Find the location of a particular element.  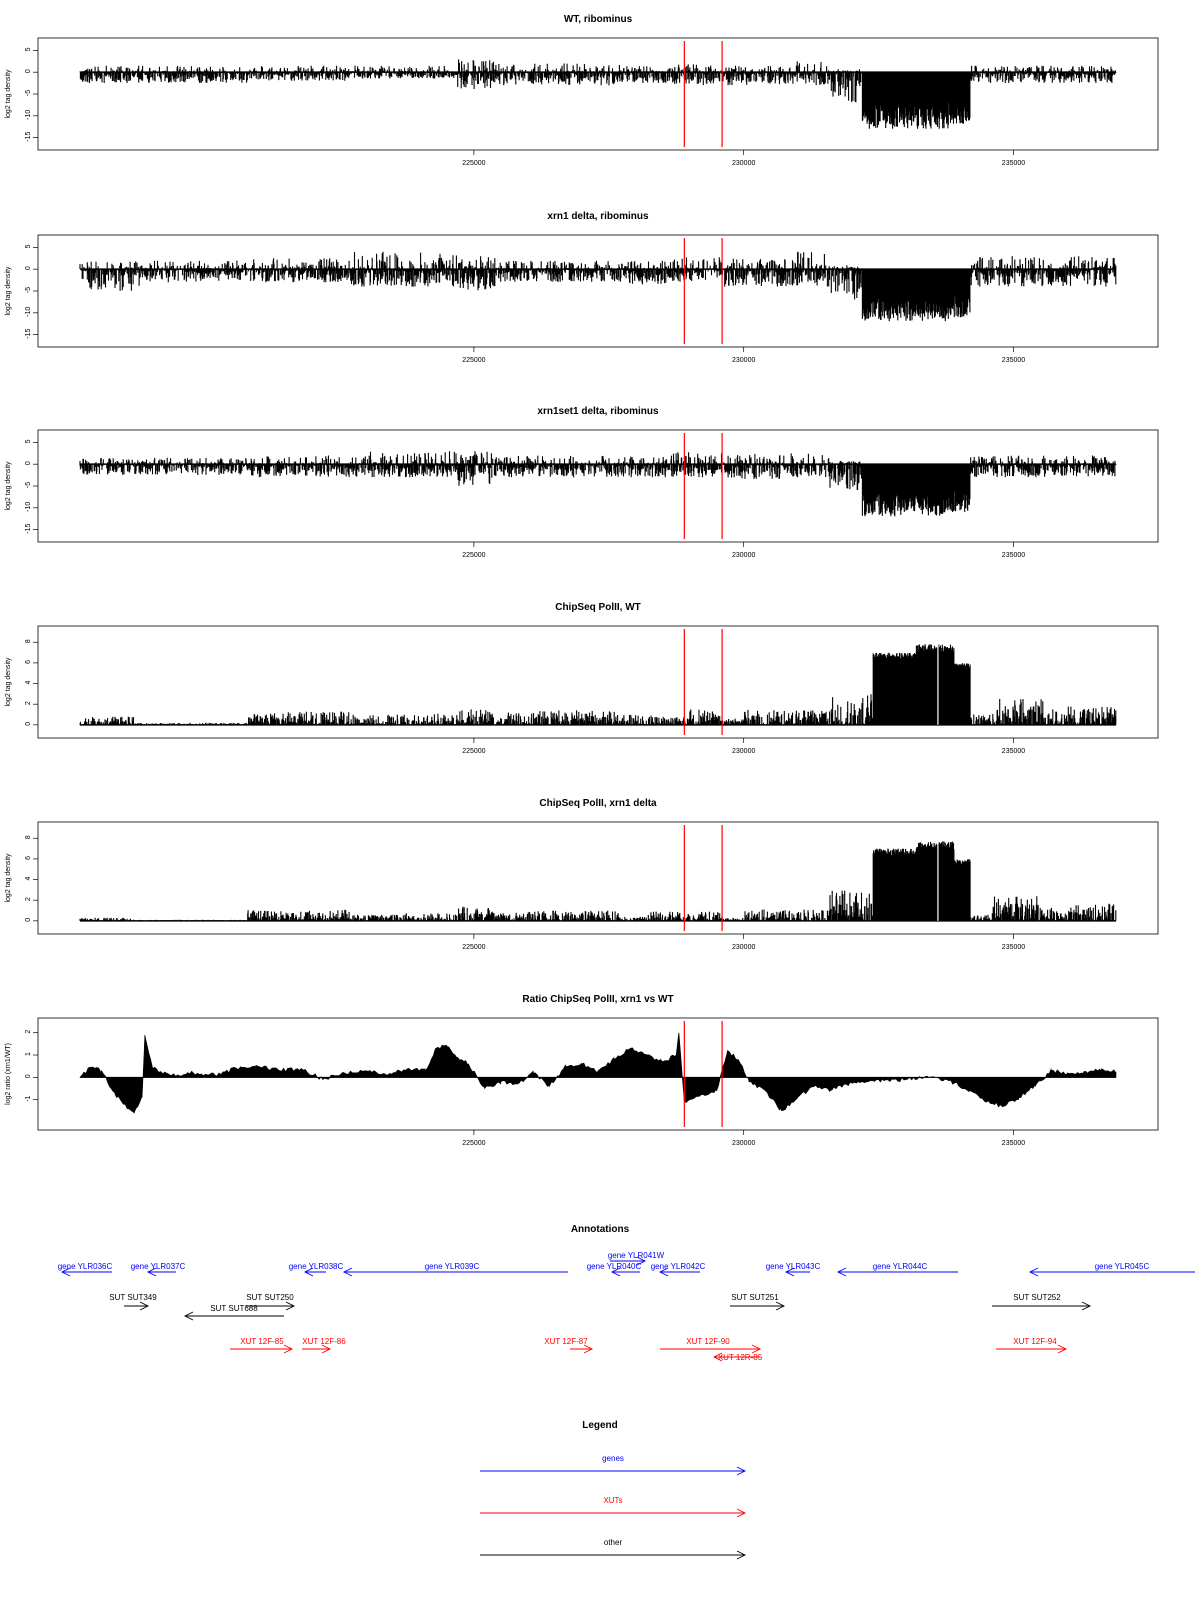

annotation-feature: XUT 12F-87 is located at coordinates (569, 1345).